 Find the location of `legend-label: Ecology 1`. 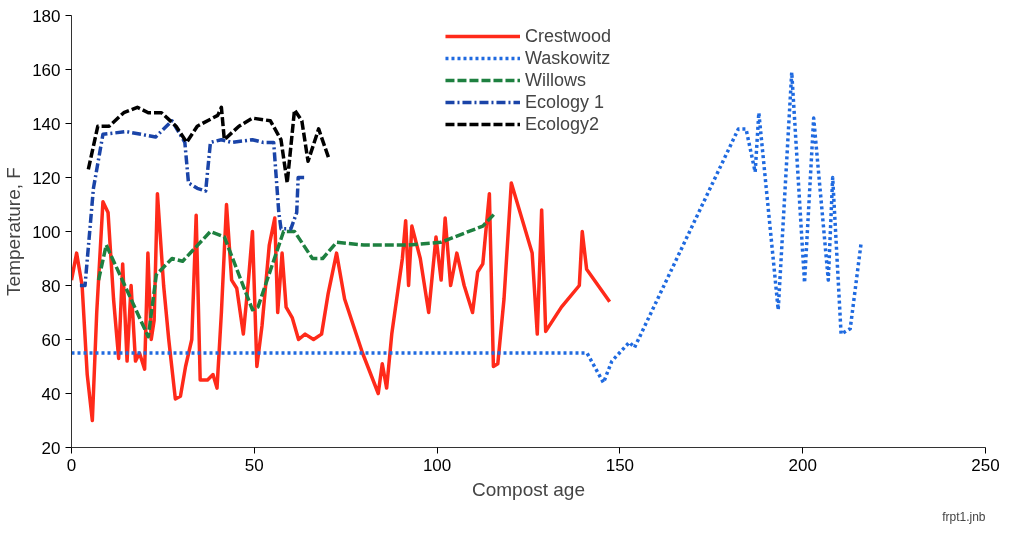

legend-label: Ecology 1 is located at coordinates (564, 102).